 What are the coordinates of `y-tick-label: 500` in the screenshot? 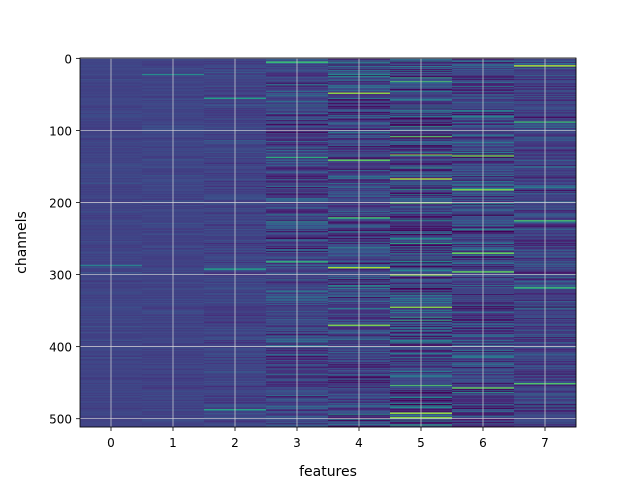 It's located at (60, 420).